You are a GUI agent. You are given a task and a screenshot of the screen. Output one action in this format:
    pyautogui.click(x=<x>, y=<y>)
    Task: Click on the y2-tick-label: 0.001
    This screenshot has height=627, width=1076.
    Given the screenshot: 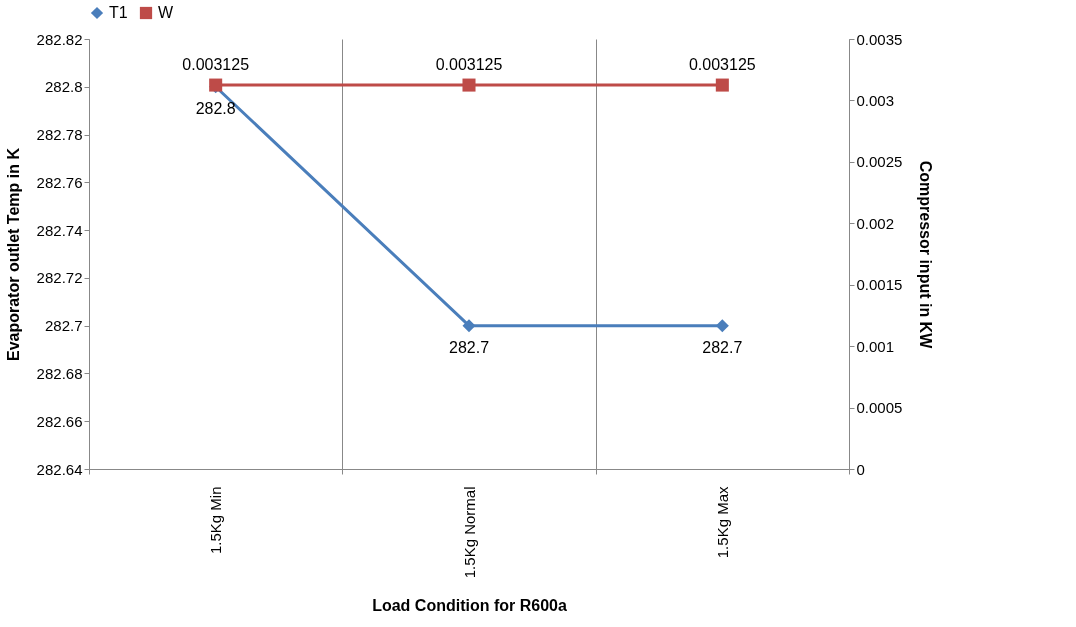 What is the action you would take?
    pyautogui.click(x=875, y=346)
    